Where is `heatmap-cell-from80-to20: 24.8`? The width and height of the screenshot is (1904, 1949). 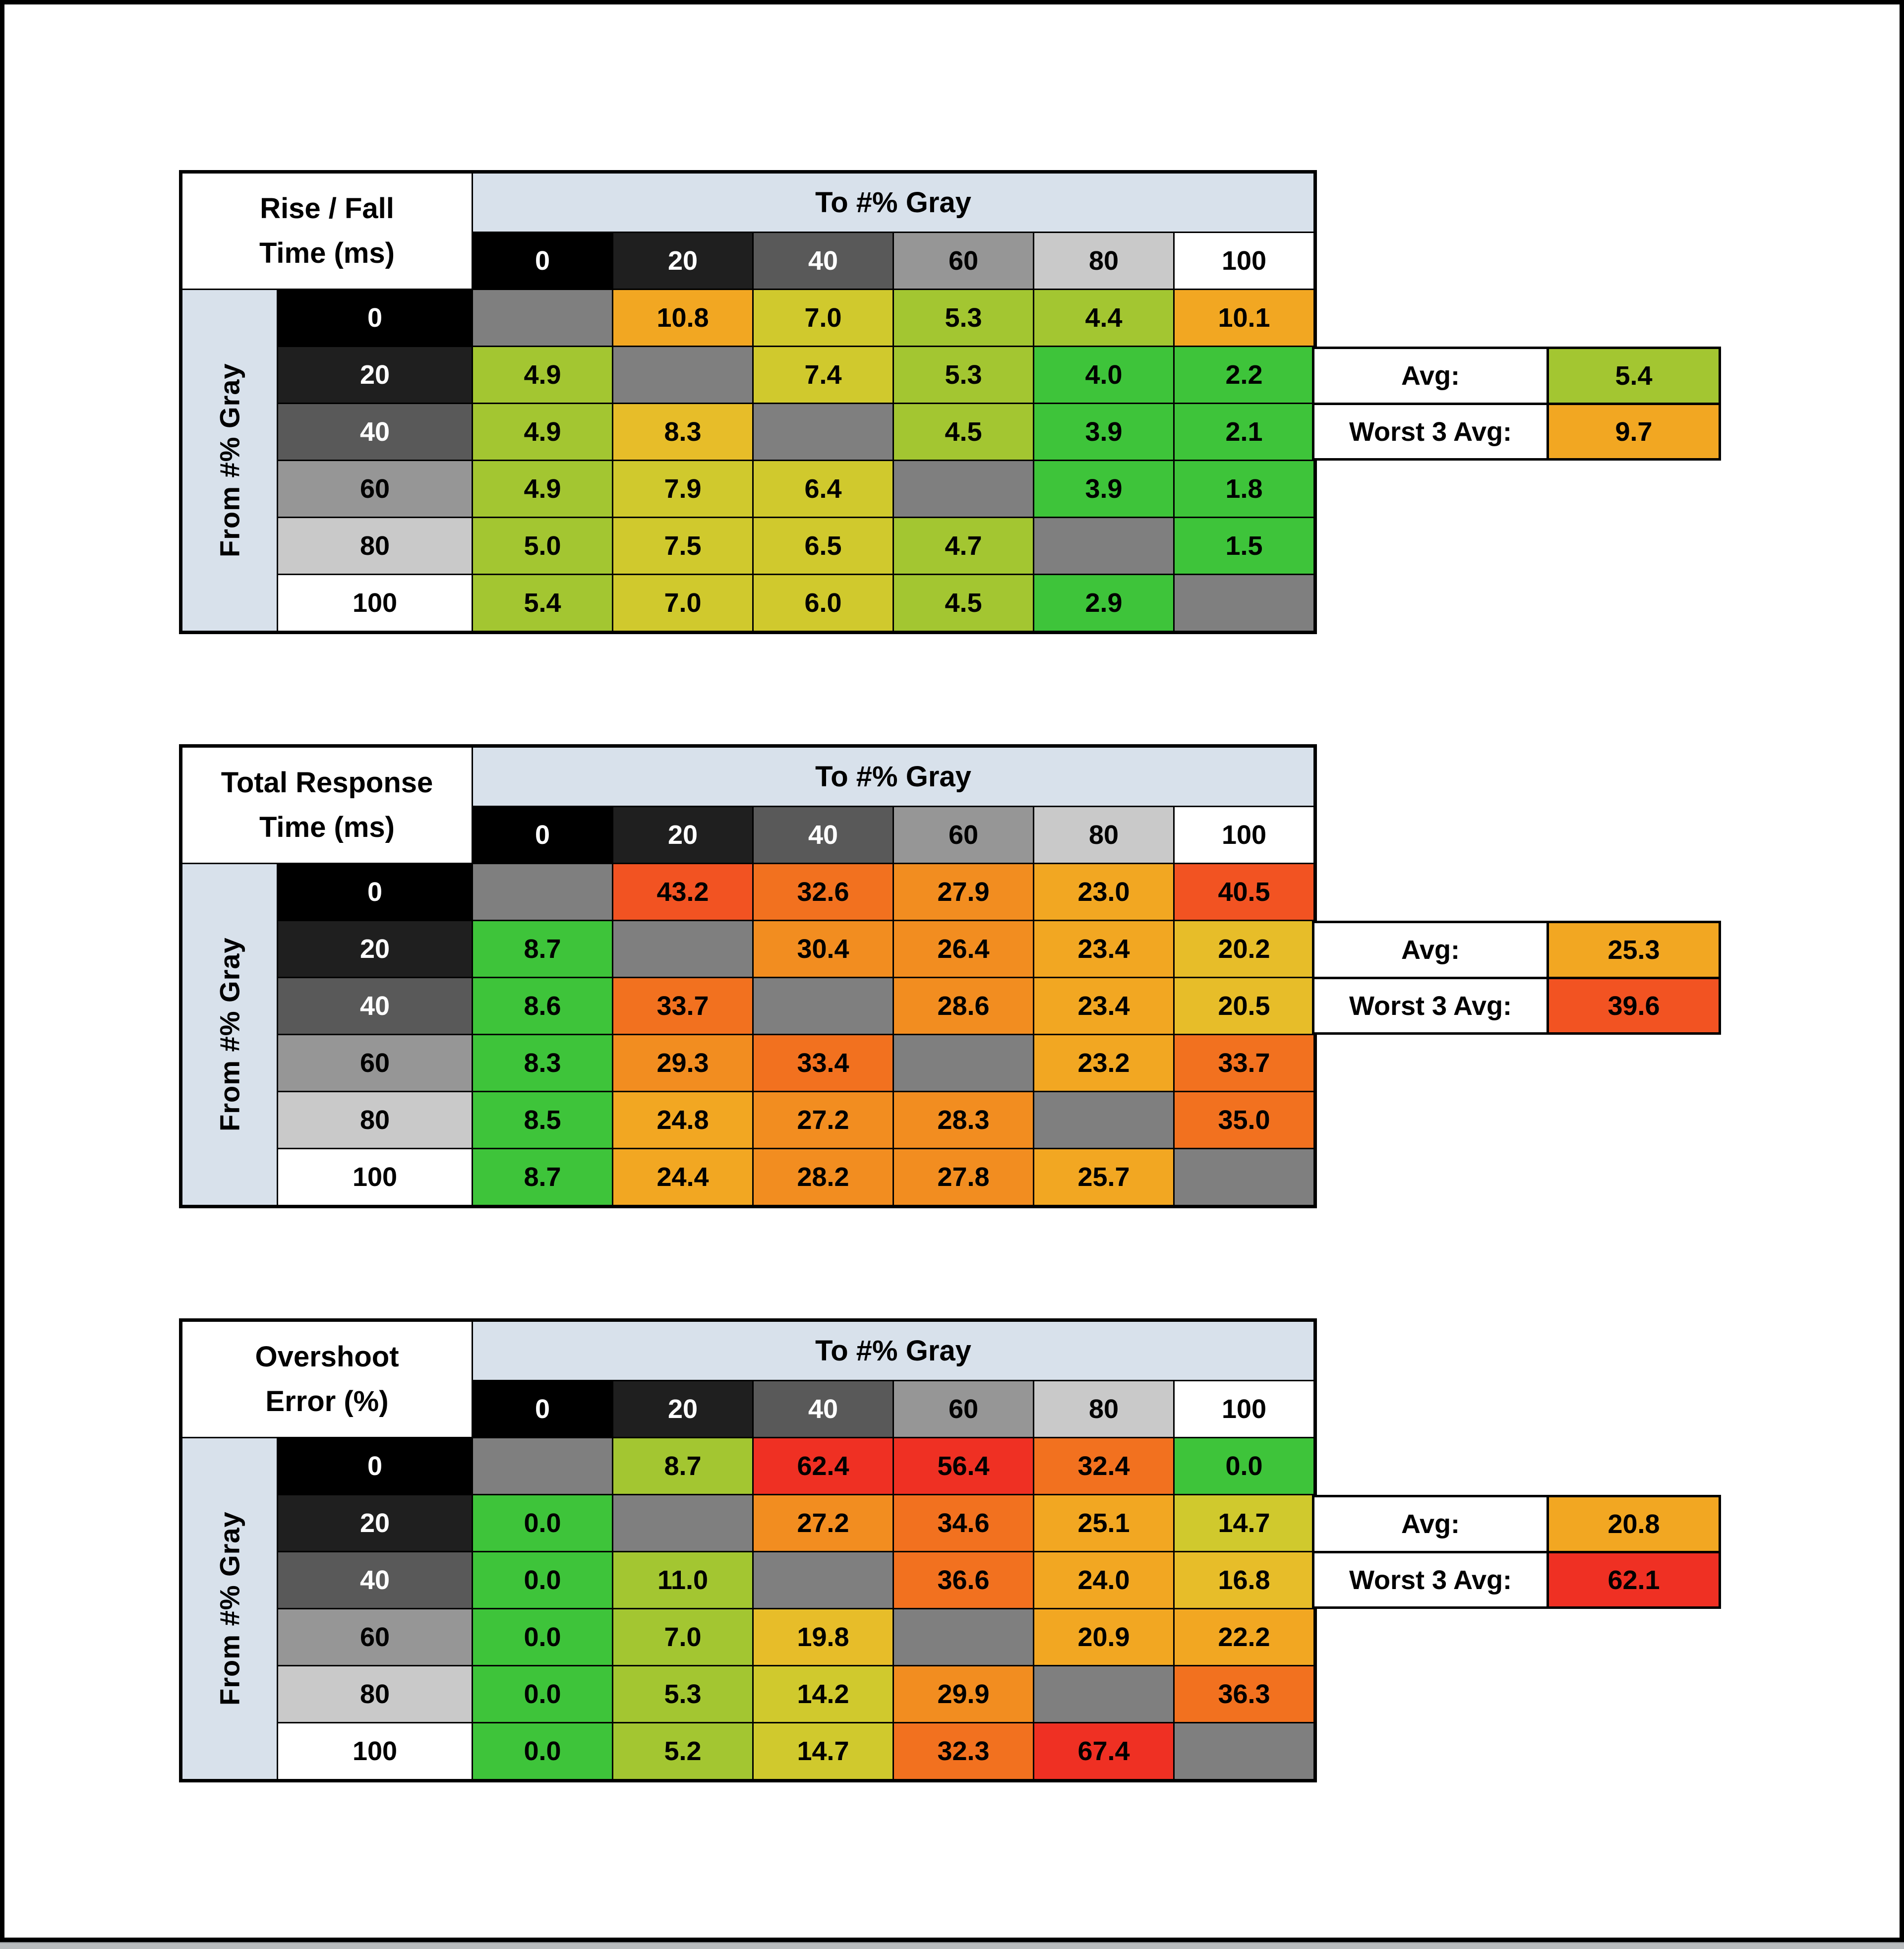
heatmap-cell-from80-to20: 24.8 is located at coordinates (682, 1120).